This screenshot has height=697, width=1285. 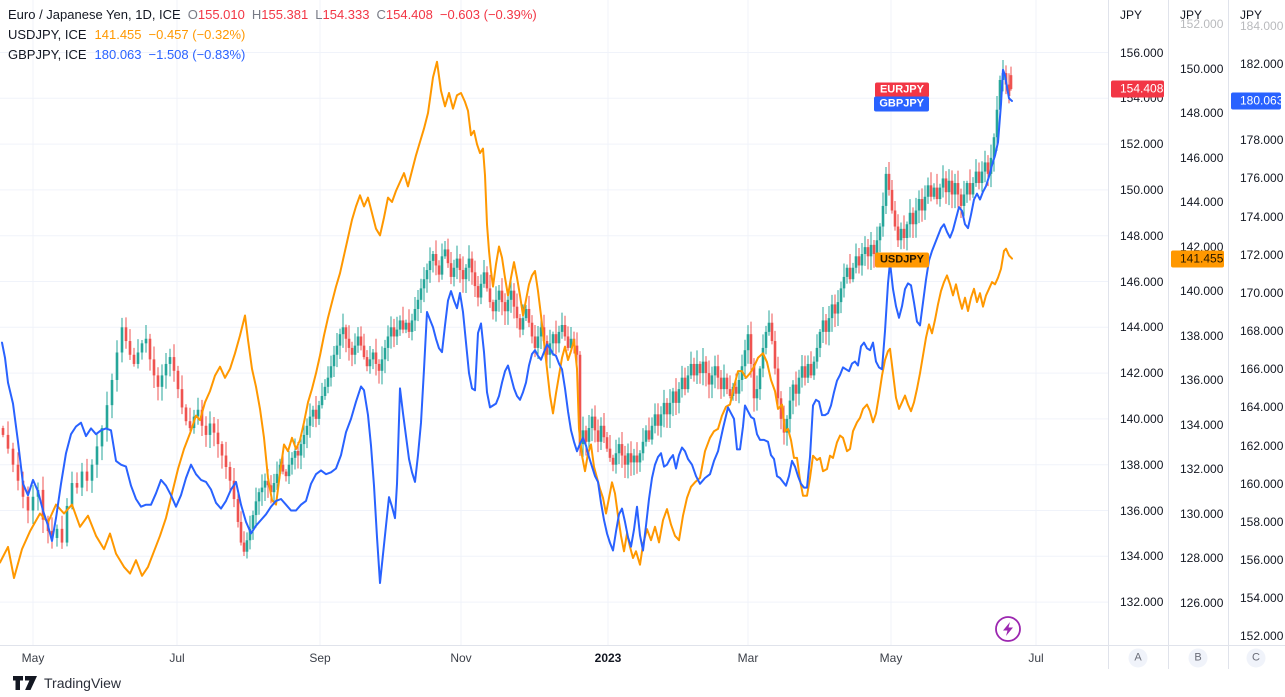 What do you see at coordinates (1262, 331) in the screenshot?
I see `axis-tick: 168.000` at bounding box center [1262, 331].